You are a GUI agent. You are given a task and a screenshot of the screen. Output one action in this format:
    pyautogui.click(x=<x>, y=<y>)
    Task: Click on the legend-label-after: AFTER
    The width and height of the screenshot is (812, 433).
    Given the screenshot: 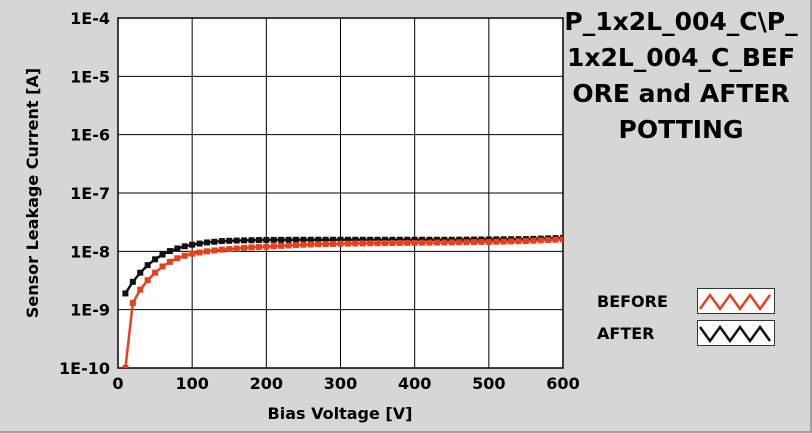 What is the action you would take?
    pyautogui.click(x=626, y=333)
    